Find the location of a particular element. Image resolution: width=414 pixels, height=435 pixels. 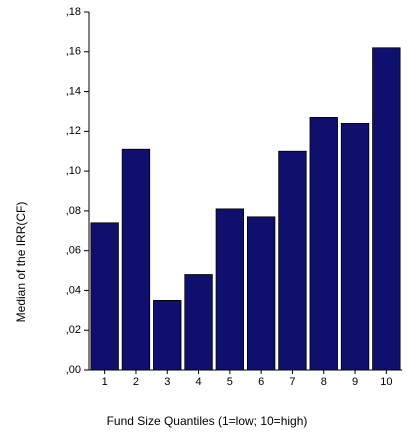

y-tick-label: ,14 is located at coordinates (73, 91).